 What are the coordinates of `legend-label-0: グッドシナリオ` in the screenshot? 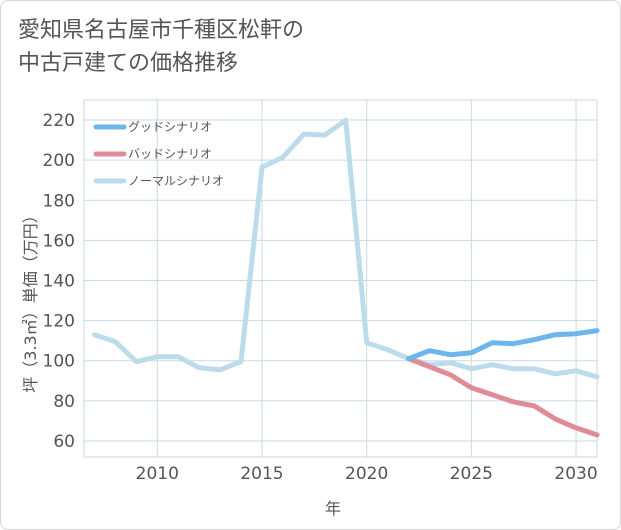 It's located at (170, 127).